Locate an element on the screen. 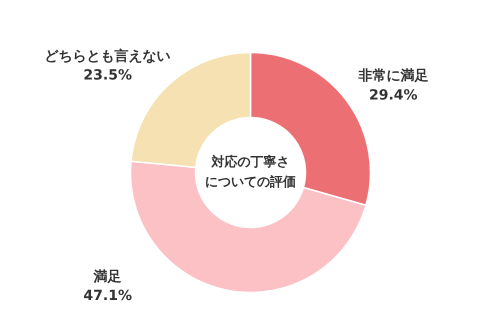 Image resolution: width=500 pixels, height=321 pixels. data-label: 29.4% is located at coordinates (393, 95).